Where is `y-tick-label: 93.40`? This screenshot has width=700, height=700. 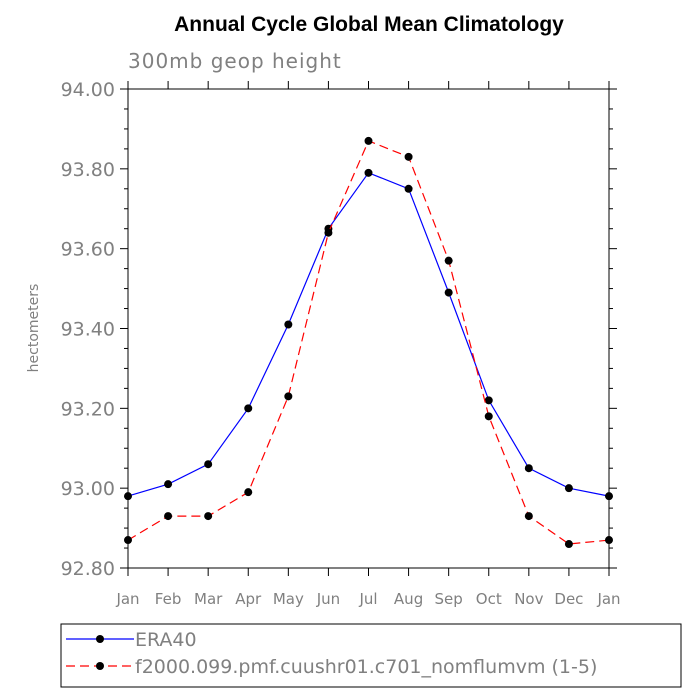 y-tick-label: 93.40 is located at coordinates (88, 330).